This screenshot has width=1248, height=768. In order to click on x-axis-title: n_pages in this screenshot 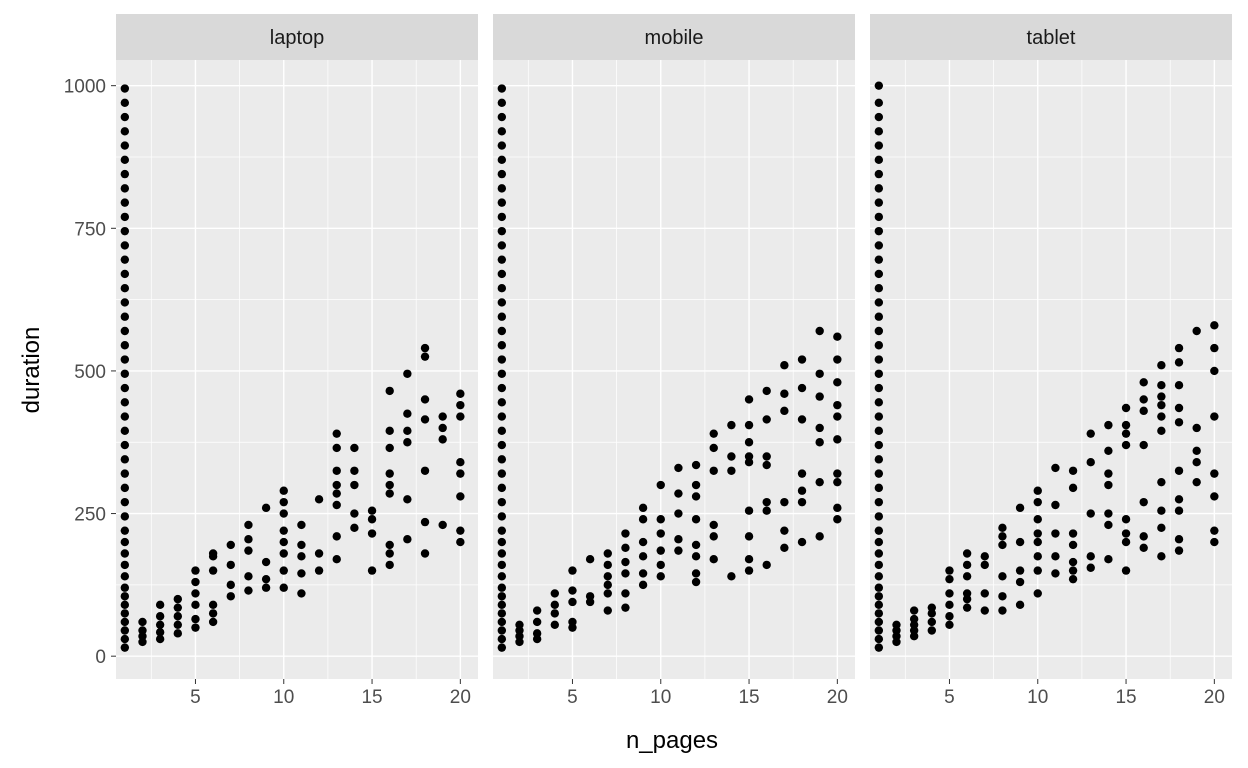, I will do `click(672, 740)`.